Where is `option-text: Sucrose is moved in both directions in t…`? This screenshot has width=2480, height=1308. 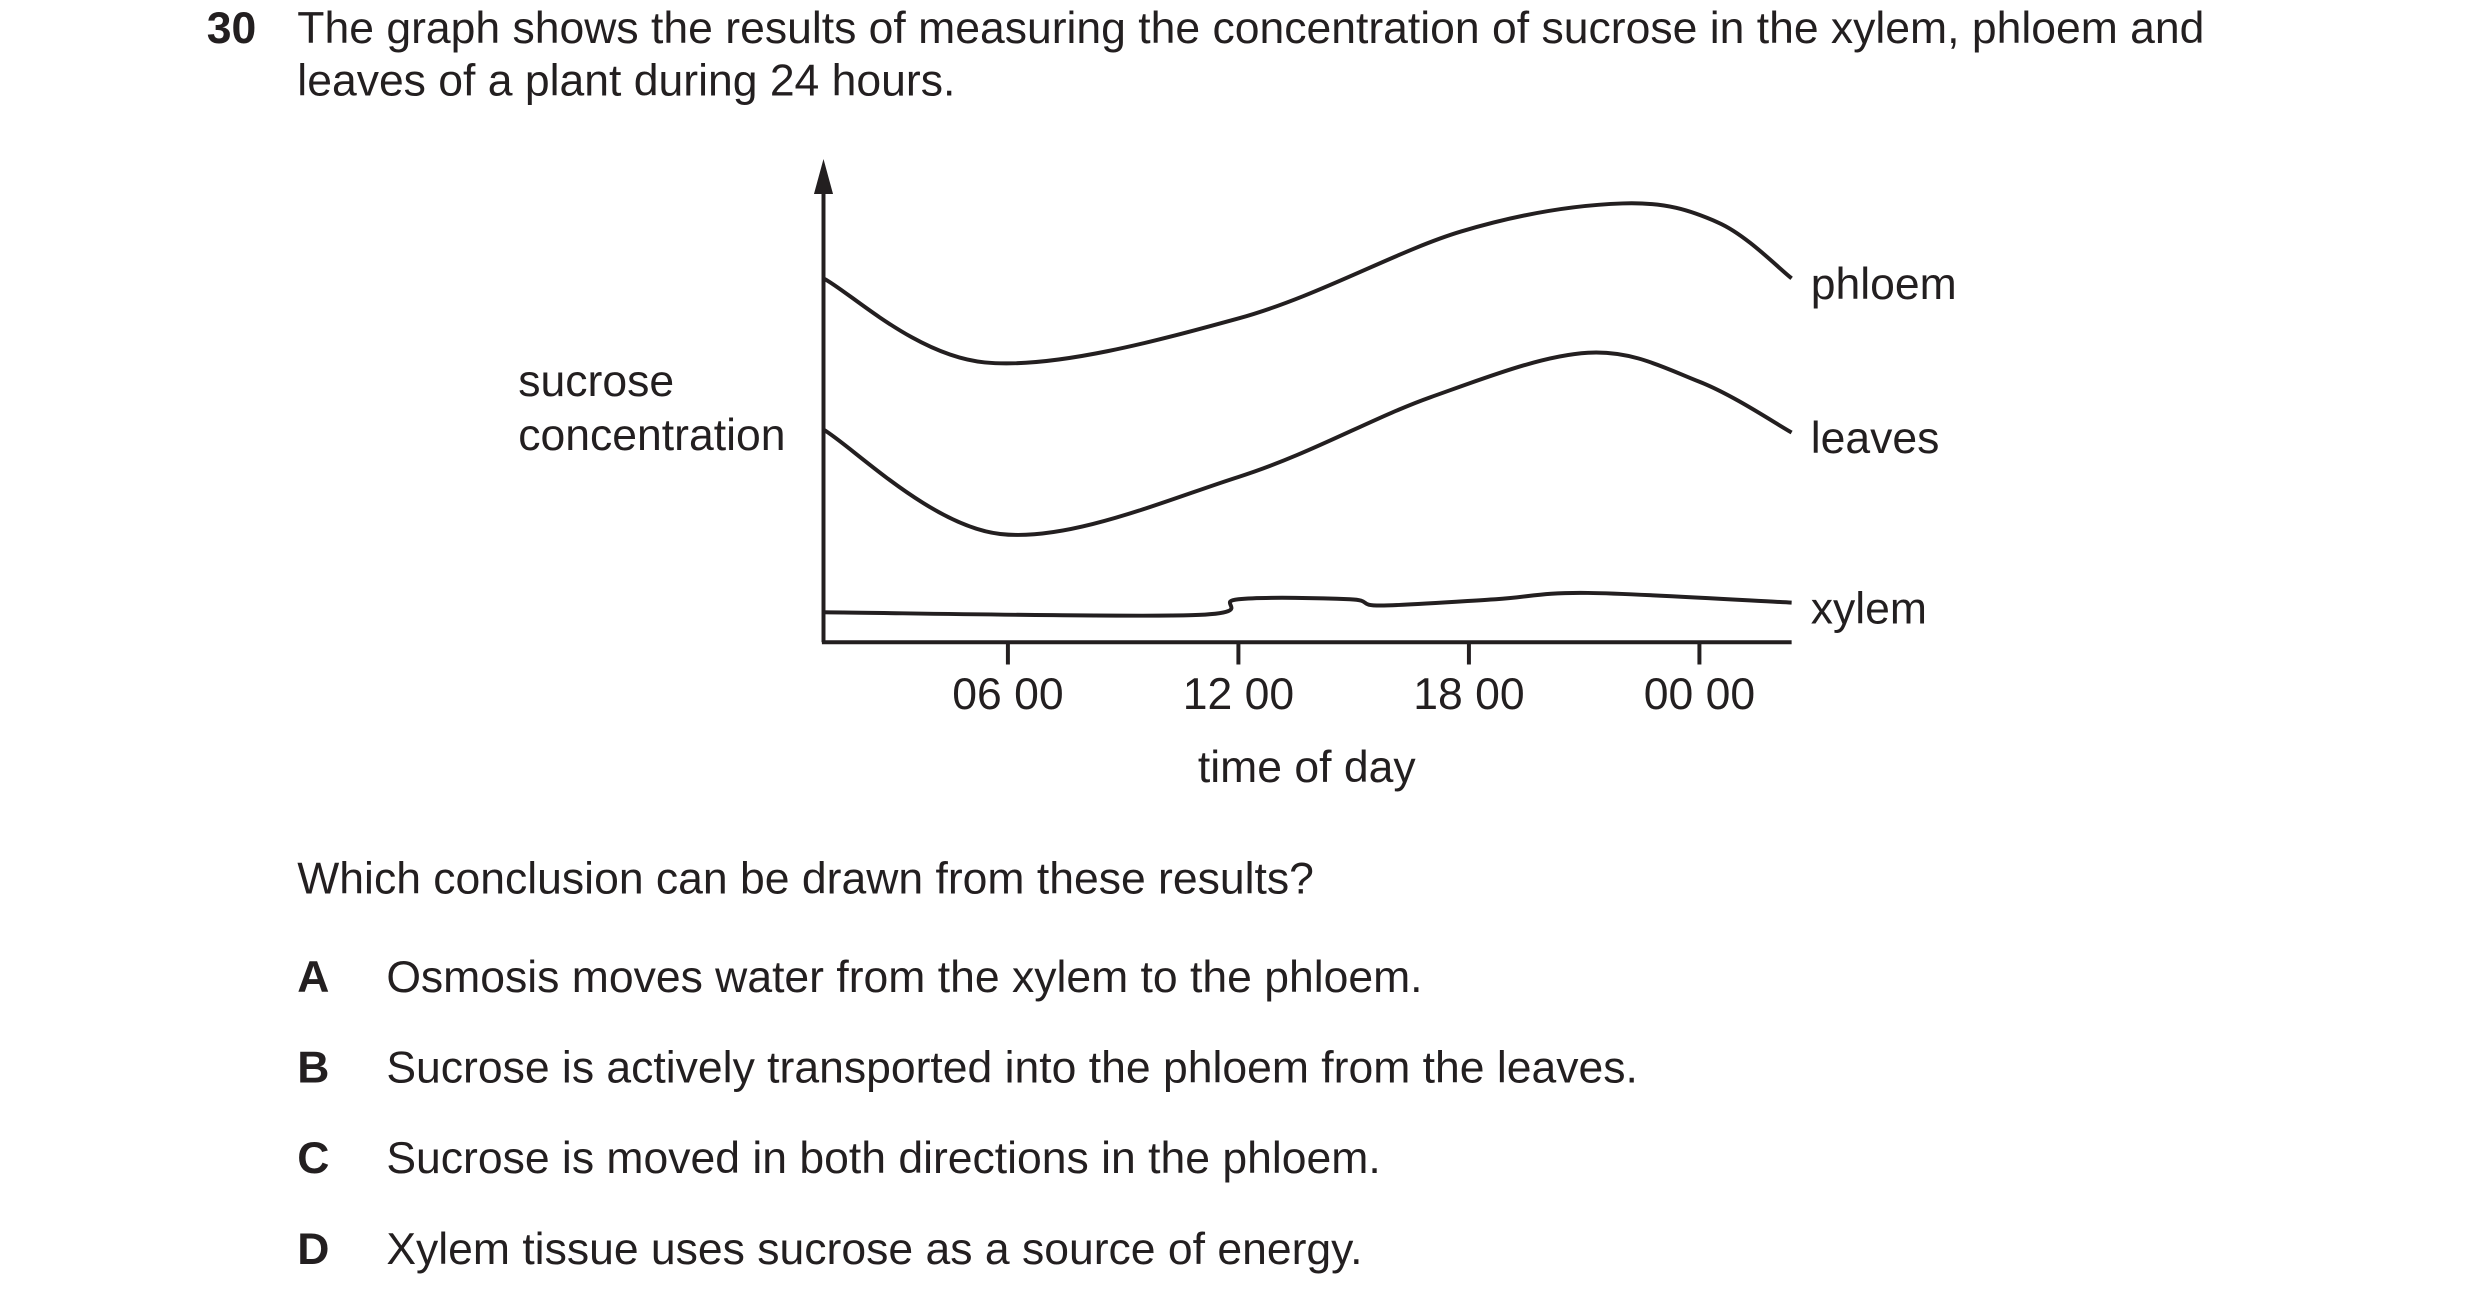
option-text: Sucrose is moved in both directions in t… is located at coordinates (883, 1158).